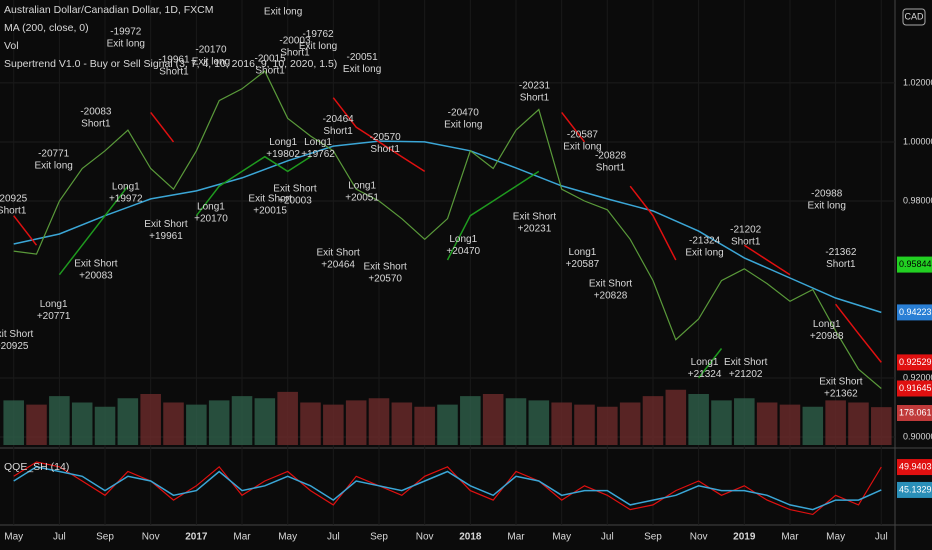 Image resolution: width=932 pixels, height=550 pixels. I want to click on signal-label: -20470, so click(464, 113).